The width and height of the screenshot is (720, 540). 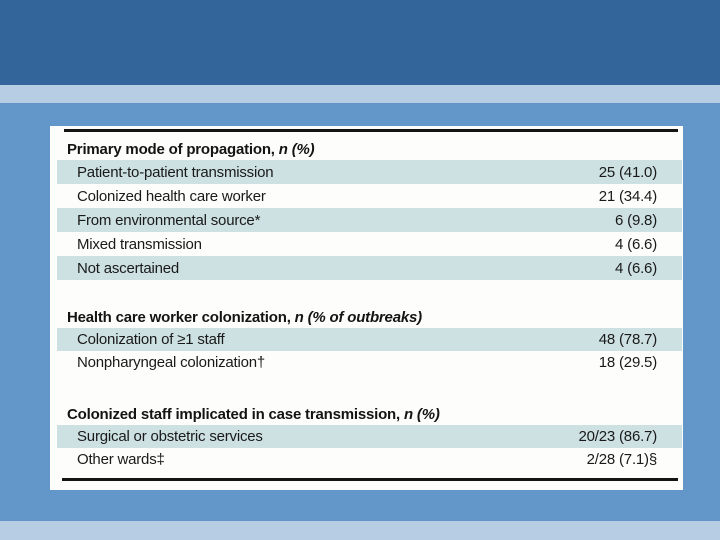 What do you see at coordinates (139, 244) in the screenshot?
I see `row-label: Mixed transmission` at bounding box center [139, 244].